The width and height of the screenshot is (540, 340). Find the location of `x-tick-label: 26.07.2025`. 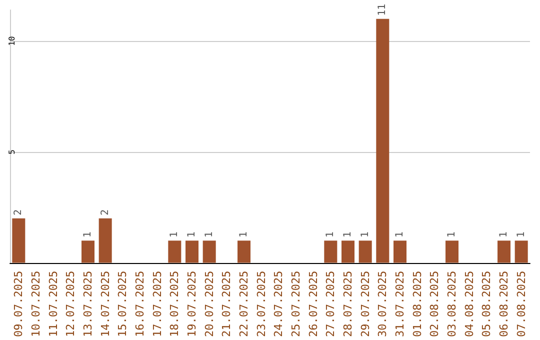

x-tick-label: 26.07.2025 is located at coordinates (313, 304).